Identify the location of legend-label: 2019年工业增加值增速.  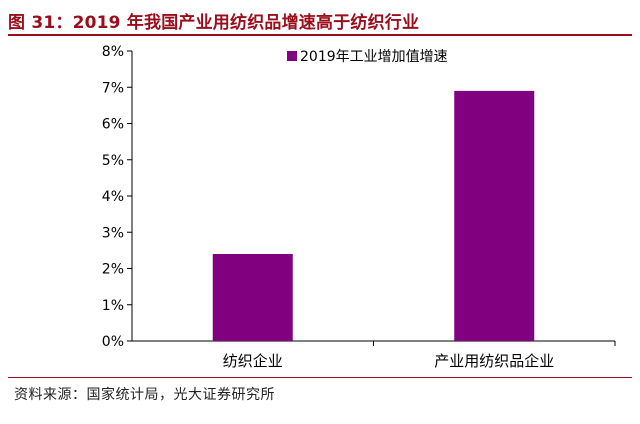
(374, 57).